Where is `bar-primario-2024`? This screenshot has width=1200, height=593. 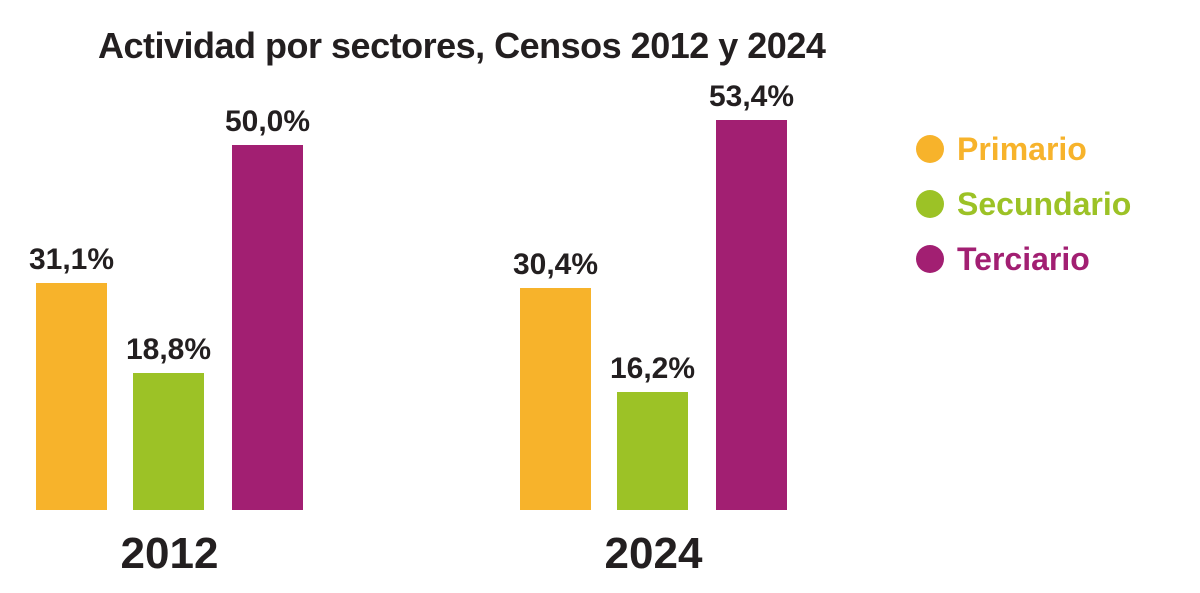 bar-primario-2024 is located at coordinates (555, 399).